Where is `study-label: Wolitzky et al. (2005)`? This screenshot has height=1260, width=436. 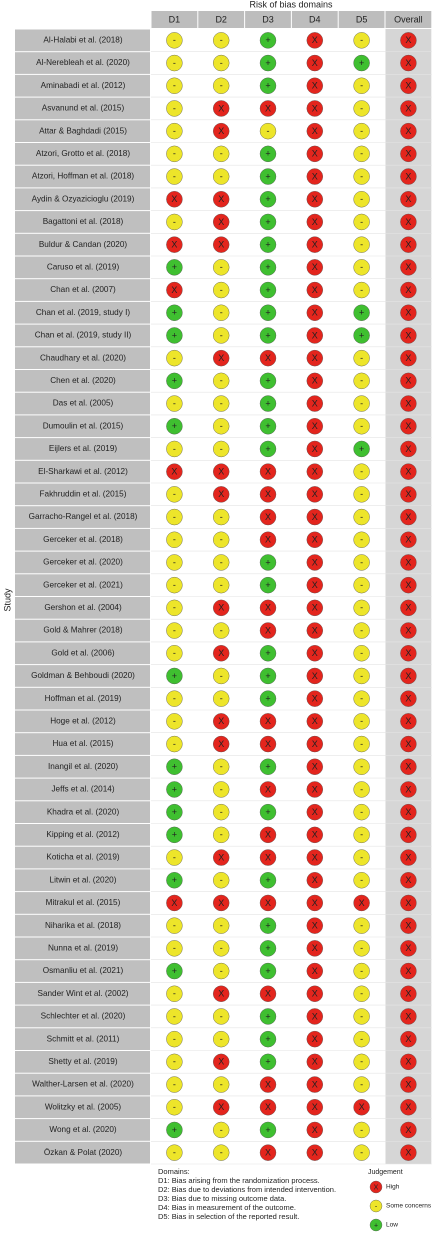 study-label: Wolitzky et al. (2005) is located at coordinates (83, 1106).